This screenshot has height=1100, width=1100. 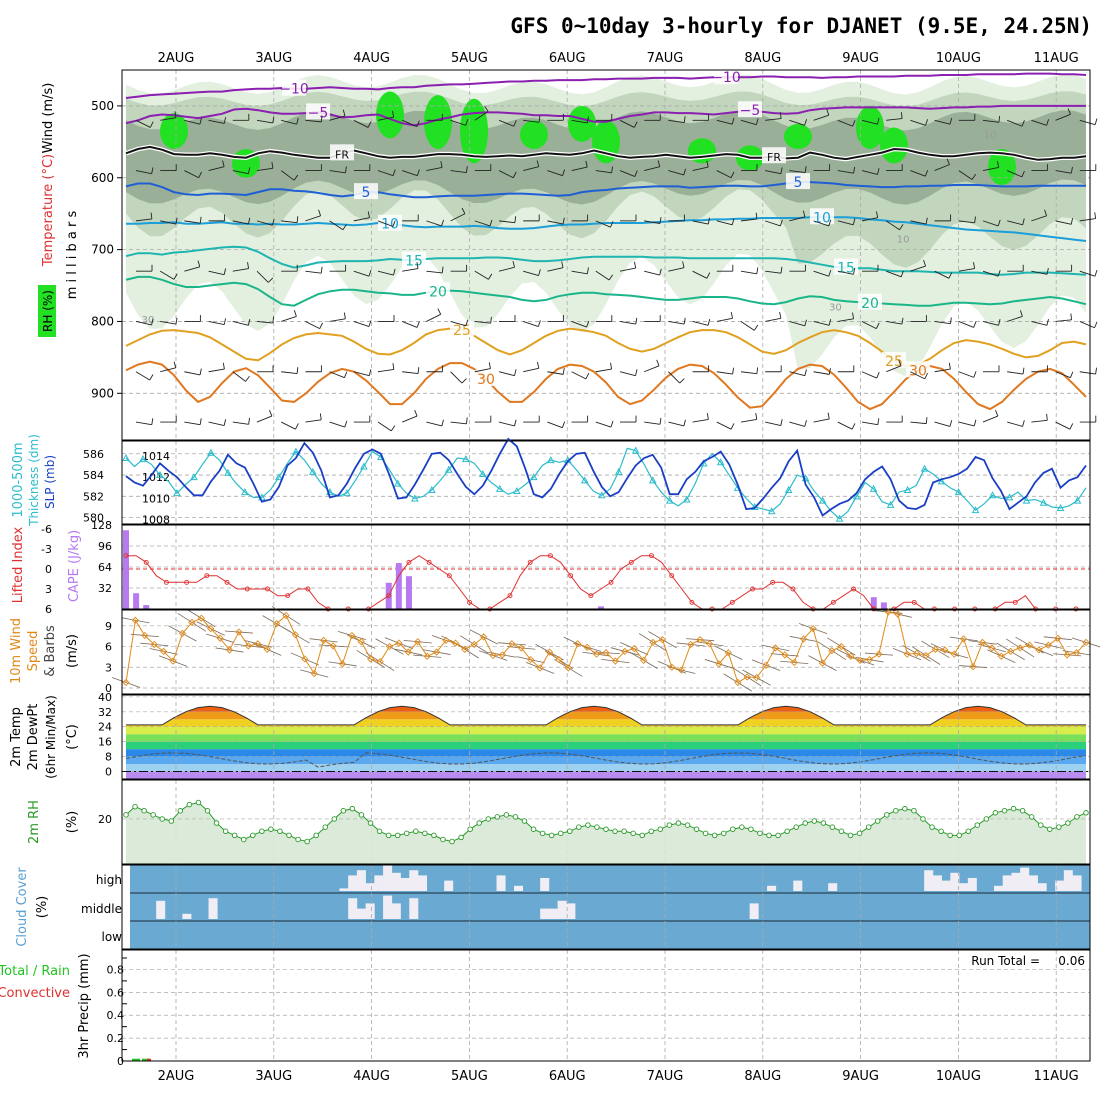 I want to click on bottom-day-label: 7AUG, so click(x=665, y=1076).